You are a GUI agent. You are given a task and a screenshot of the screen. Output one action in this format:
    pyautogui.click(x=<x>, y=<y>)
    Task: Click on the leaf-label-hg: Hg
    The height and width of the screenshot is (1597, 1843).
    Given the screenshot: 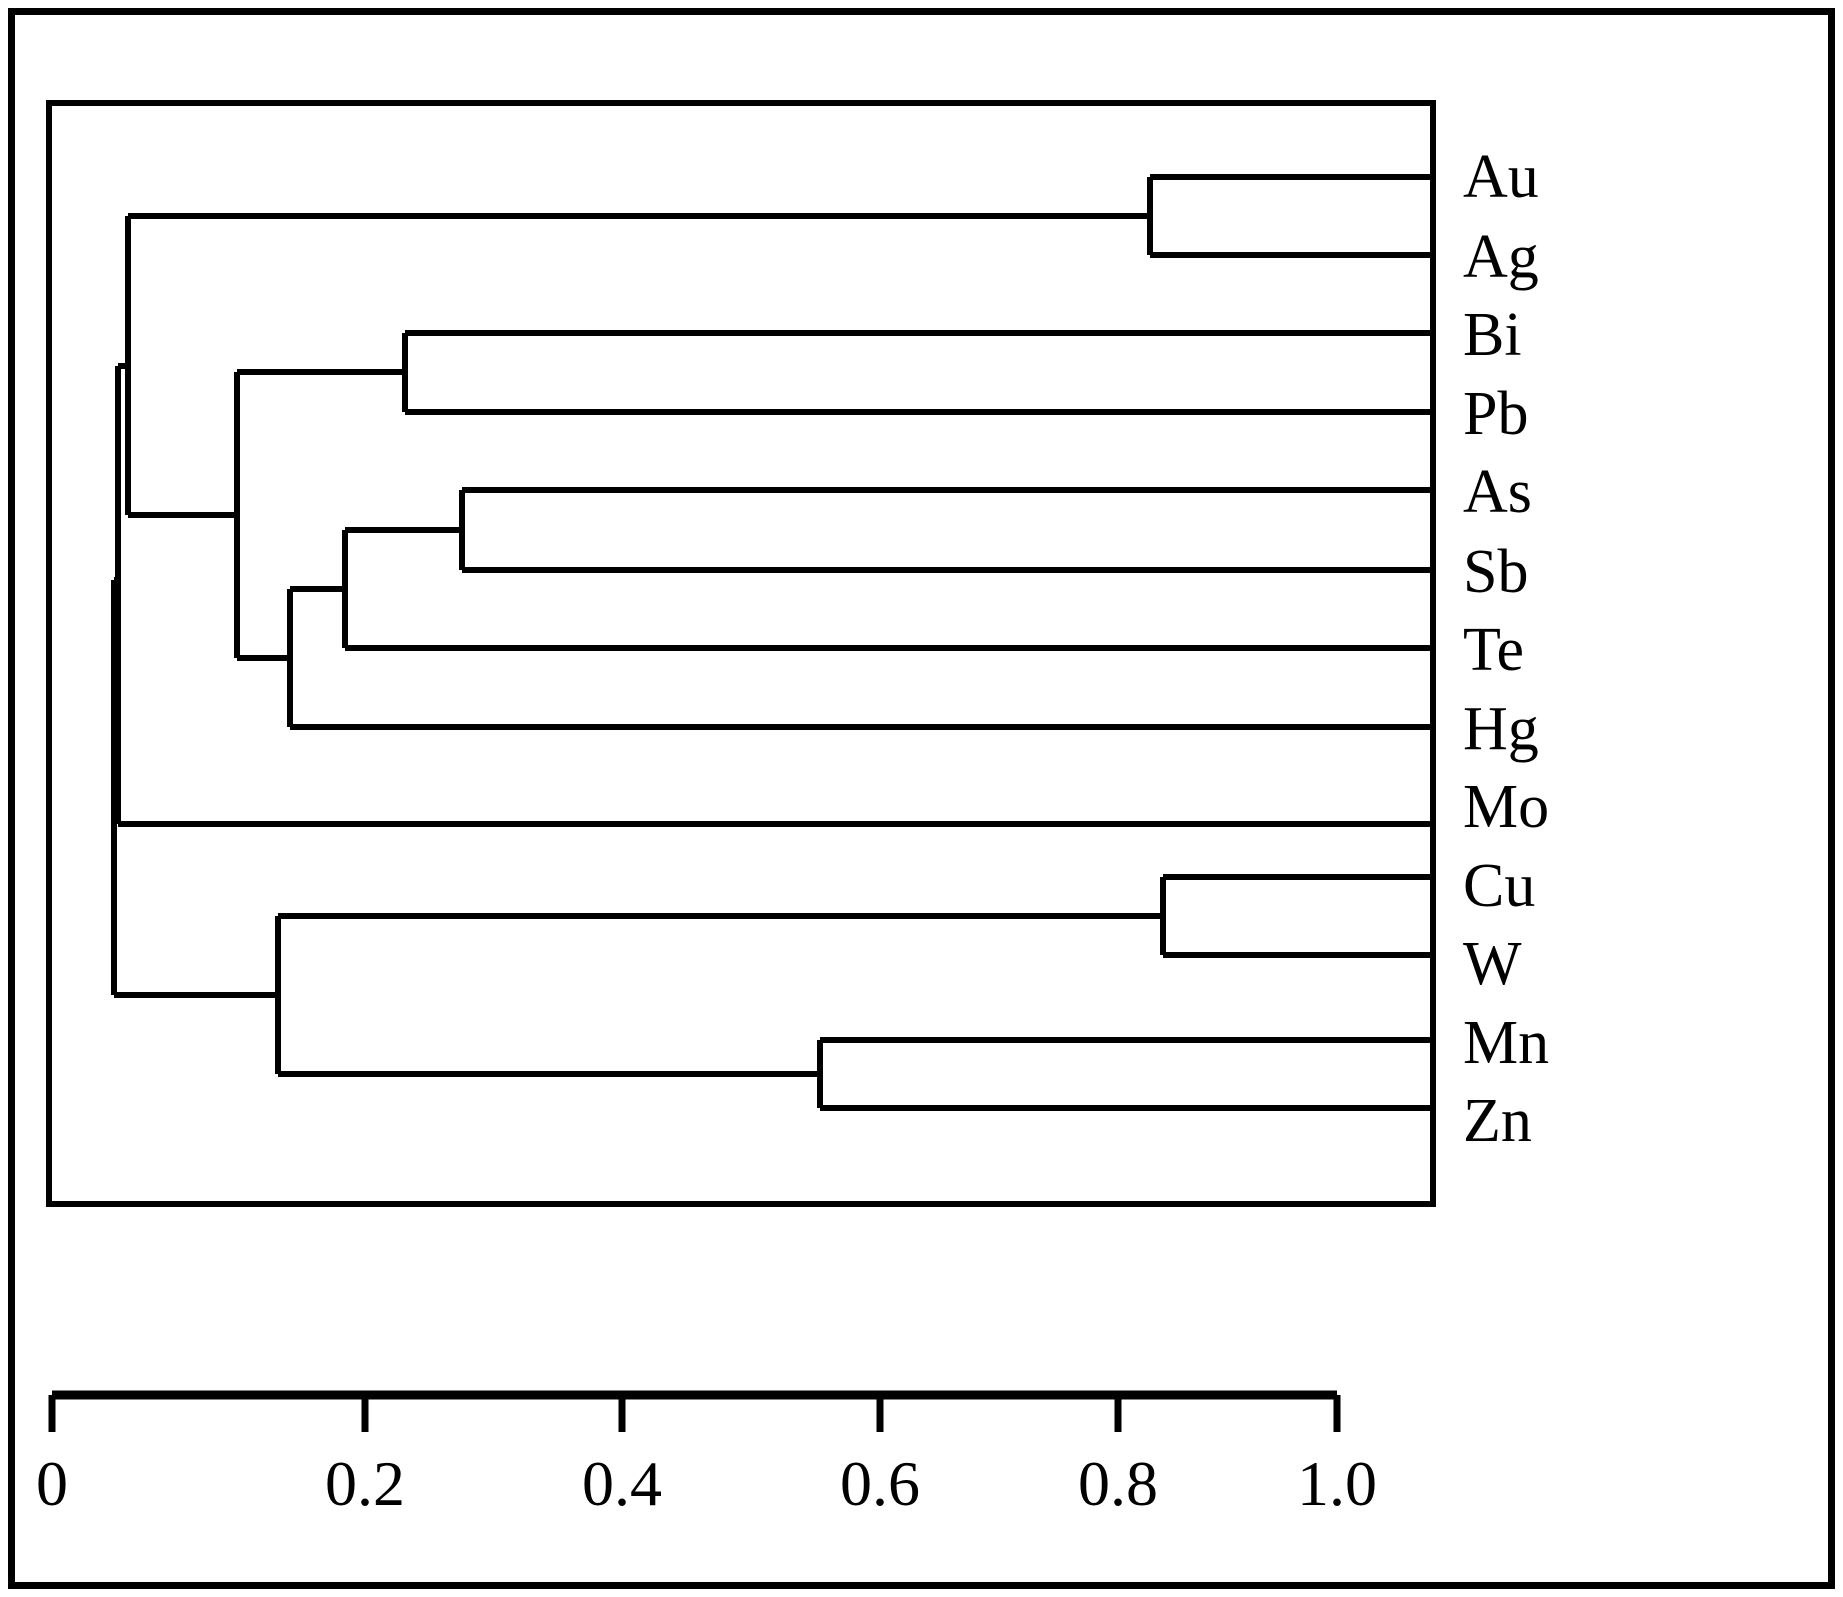 What is the action you would take?
    pyautogui.click(x=1501, y=729)
    